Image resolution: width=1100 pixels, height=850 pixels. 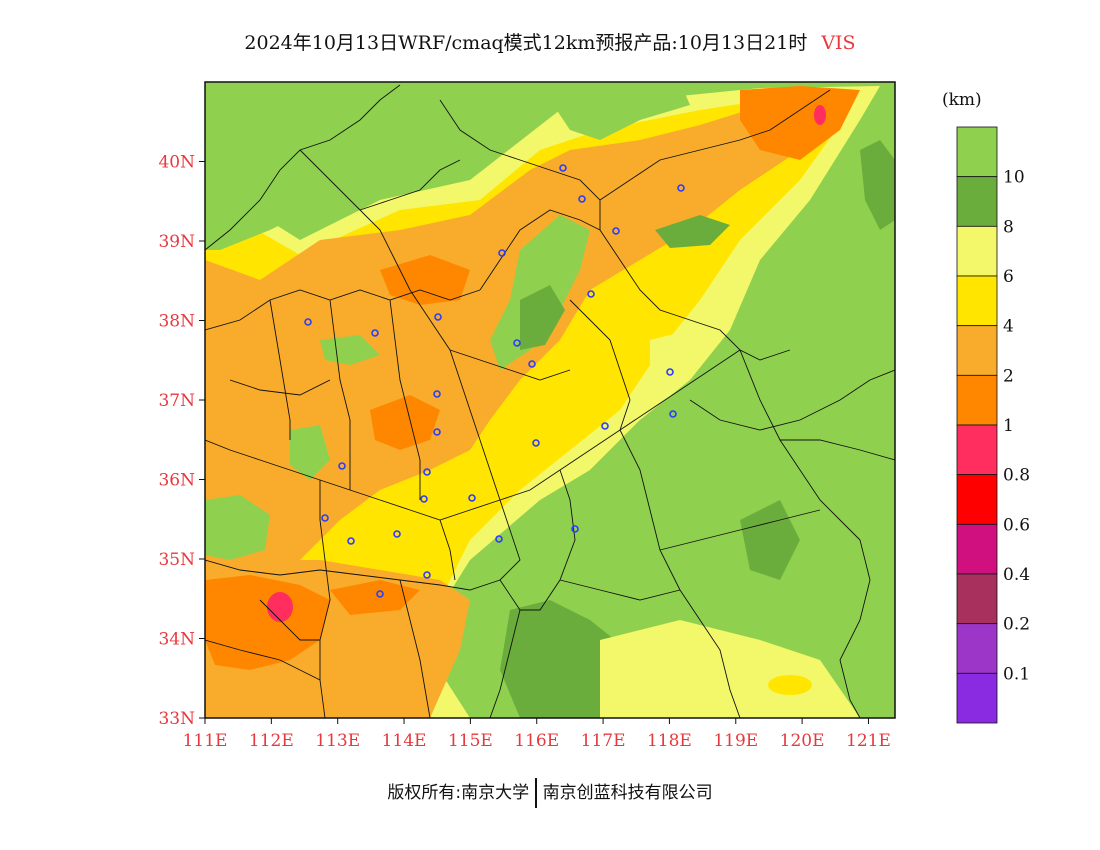 I want to click on lon-tick-label: 120E, so click(x=802, y=741).